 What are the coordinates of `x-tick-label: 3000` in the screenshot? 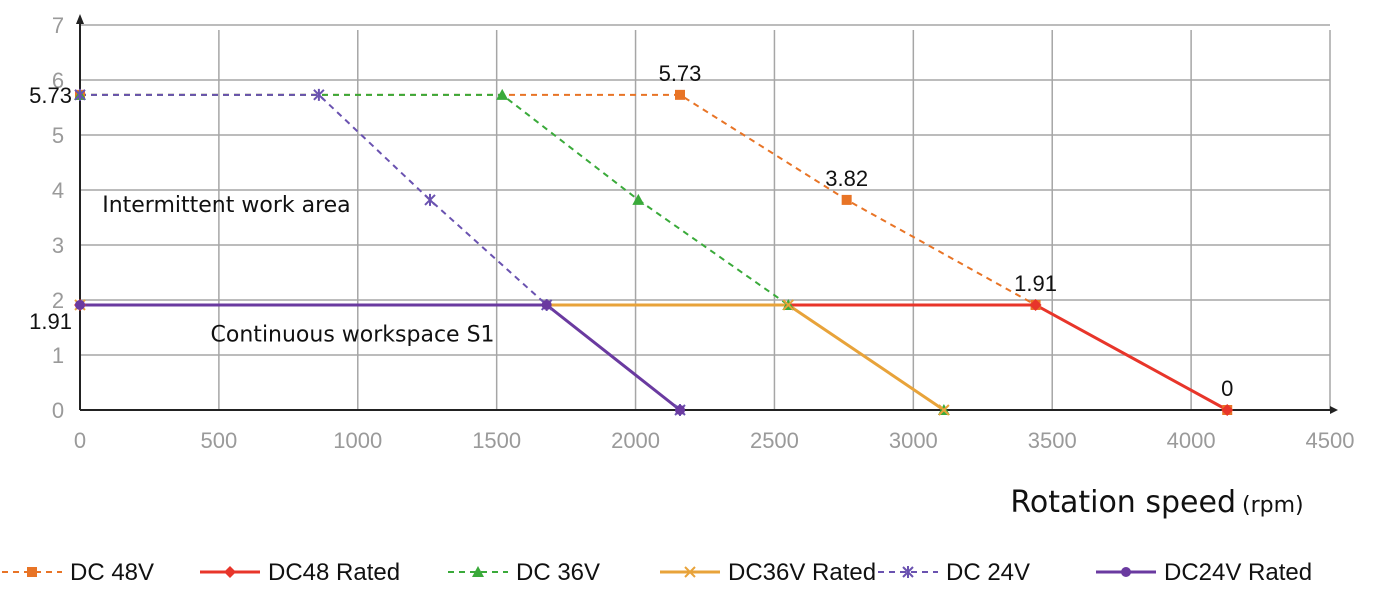 It's located at (913, 440).